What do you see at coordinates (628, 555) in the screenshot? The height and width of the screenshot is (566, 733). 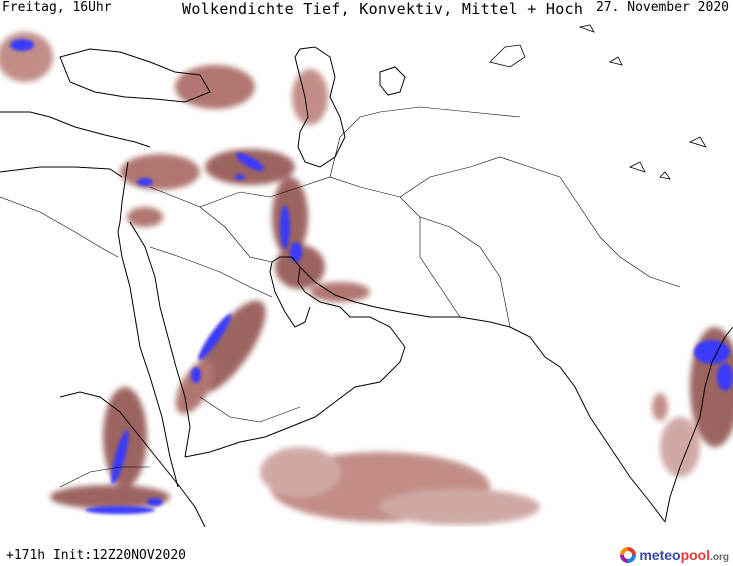 I see `meteopool-logo-icon` at bounding box center [628, 555].